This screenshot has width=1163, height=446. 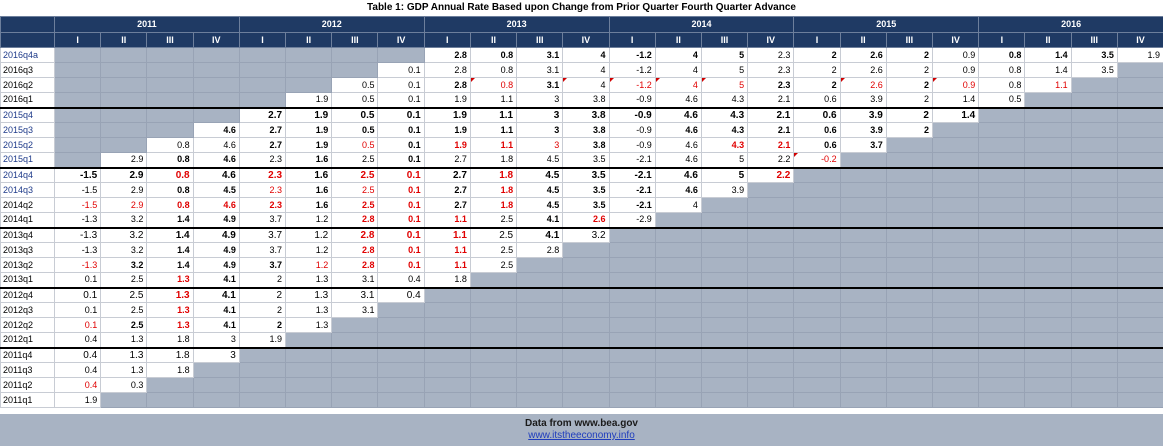 What do you see at coordinates (77, 385) in the screenshot?
I see `value-cell: 0.4` at bounding box center [77, 385].